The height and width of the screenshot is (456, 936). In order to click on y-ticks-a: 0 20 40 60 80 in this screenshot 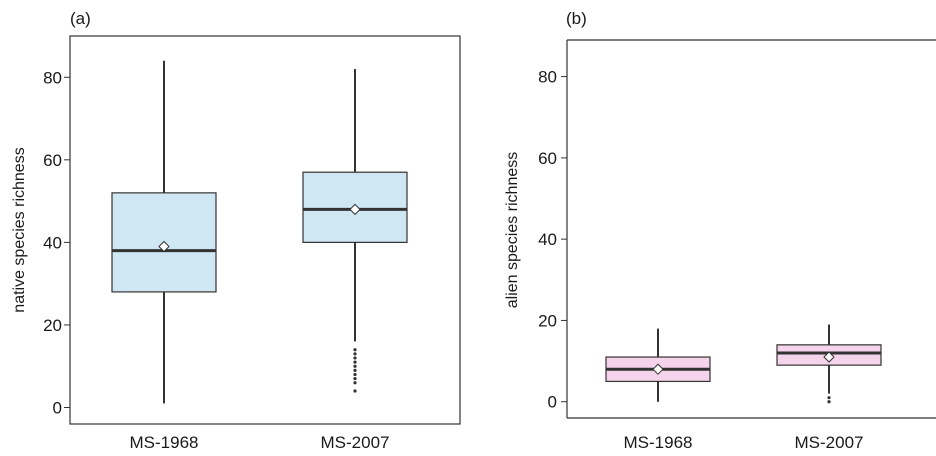, I will do `click(56, 242)`.